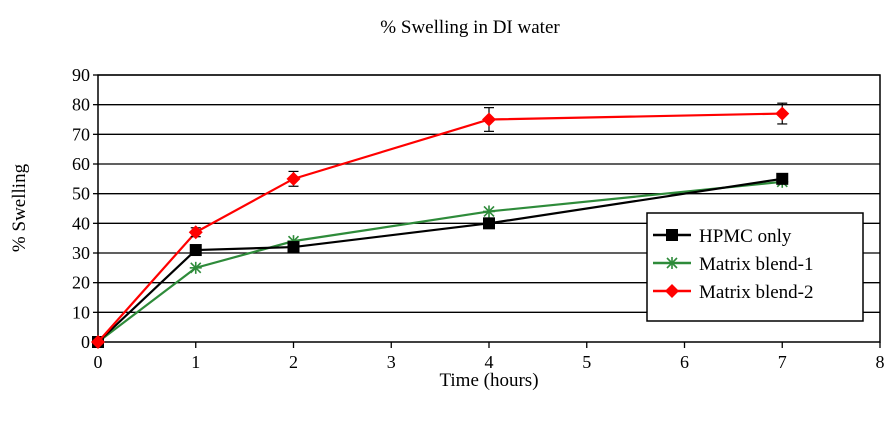 The width and height of the screenshot is (889, 421). Describe the element at coordinates (880, 362) in the screenshot. I see `x-tick-label: 8` at that location.